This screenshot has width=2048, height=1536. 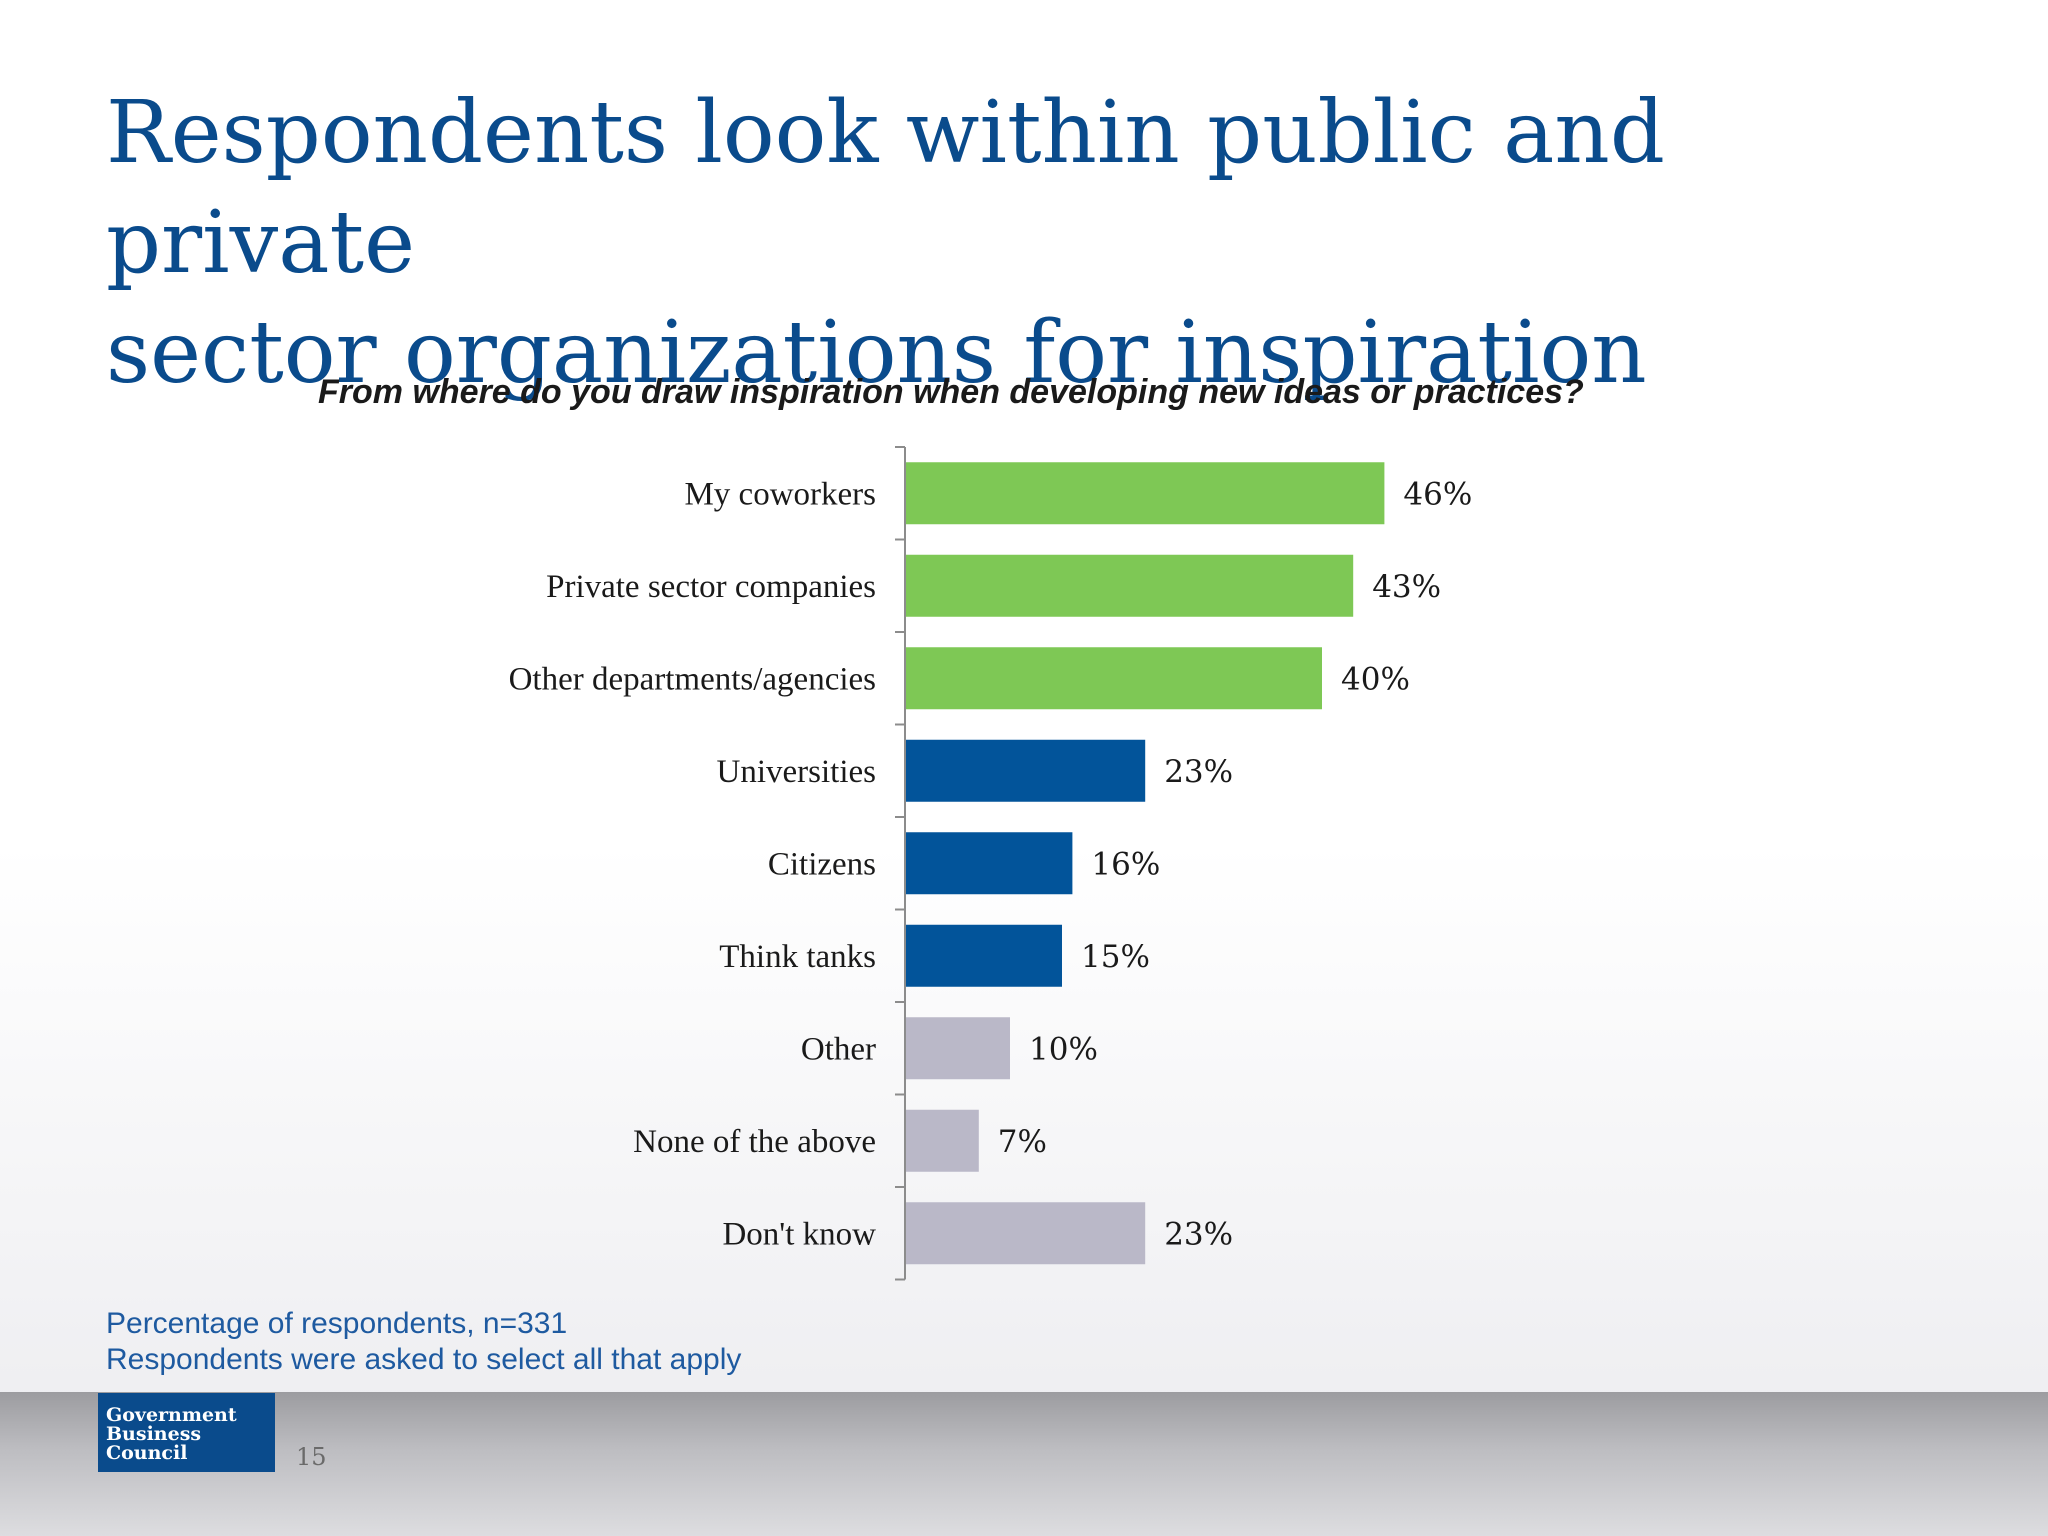 What do you see at coordinates (754, 1142) in the screenshot?
I see `chart-category-label: None of the above` at bounding box center [754, 1142].